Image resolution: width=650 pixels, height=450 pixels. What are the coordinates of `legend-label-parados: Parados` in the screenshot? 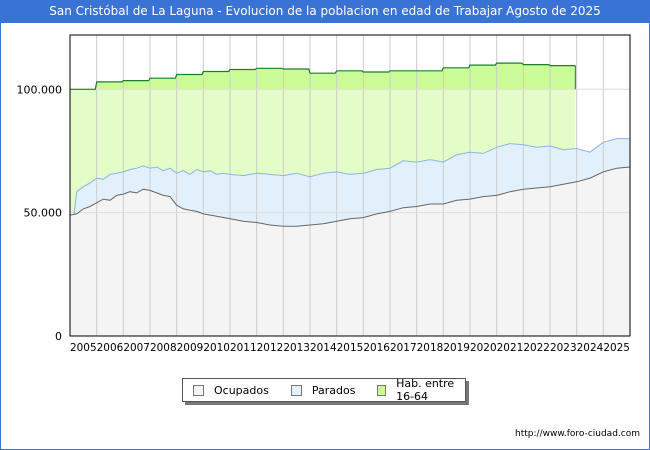 It's located at (333, 390).